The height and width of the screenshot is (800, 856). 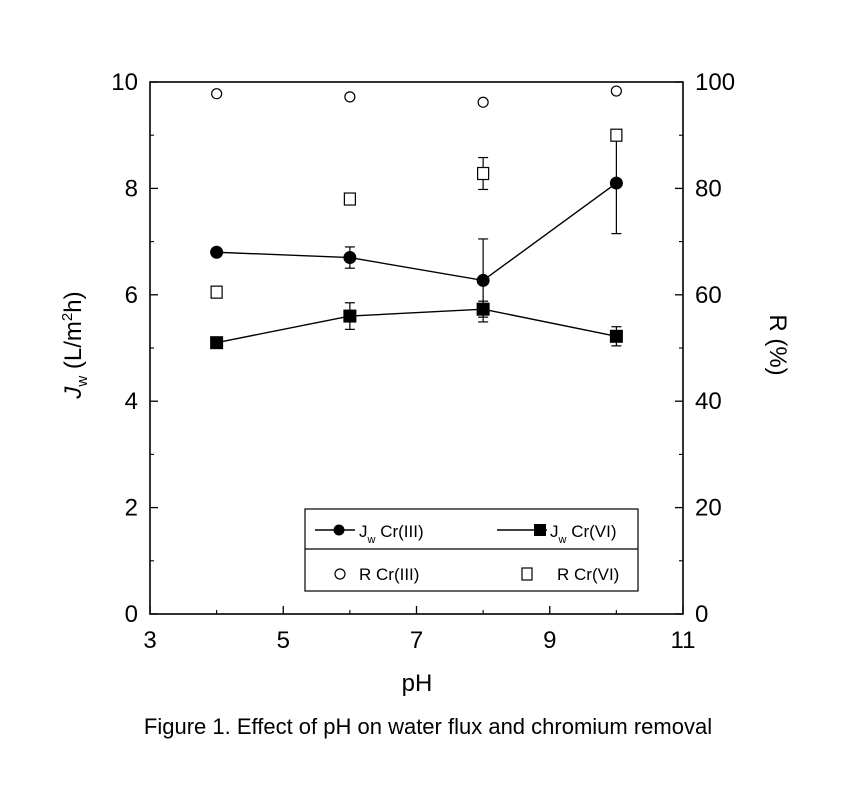 I want to click on y-axis-left-label: Jw (L/m2h), so click(x=75, y=345).